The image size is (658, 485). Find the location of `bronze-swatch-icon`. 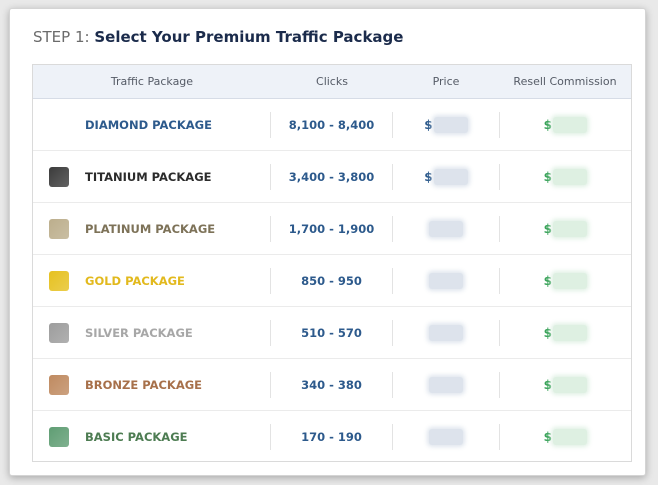

bronze-swatch-icon is located at coordinates (59, 384).